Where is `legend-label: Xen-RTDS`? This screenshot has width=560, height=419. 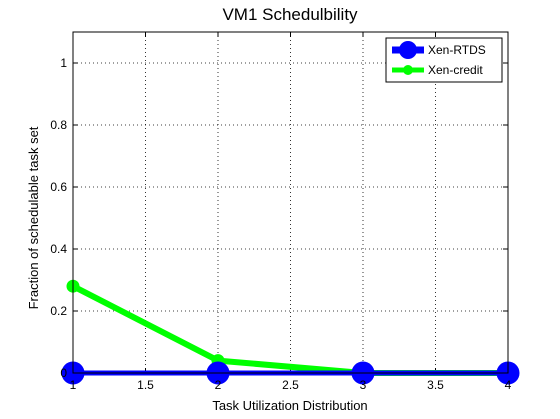
legend-label: Xen-RTDS is located at coordinates (457, 50).